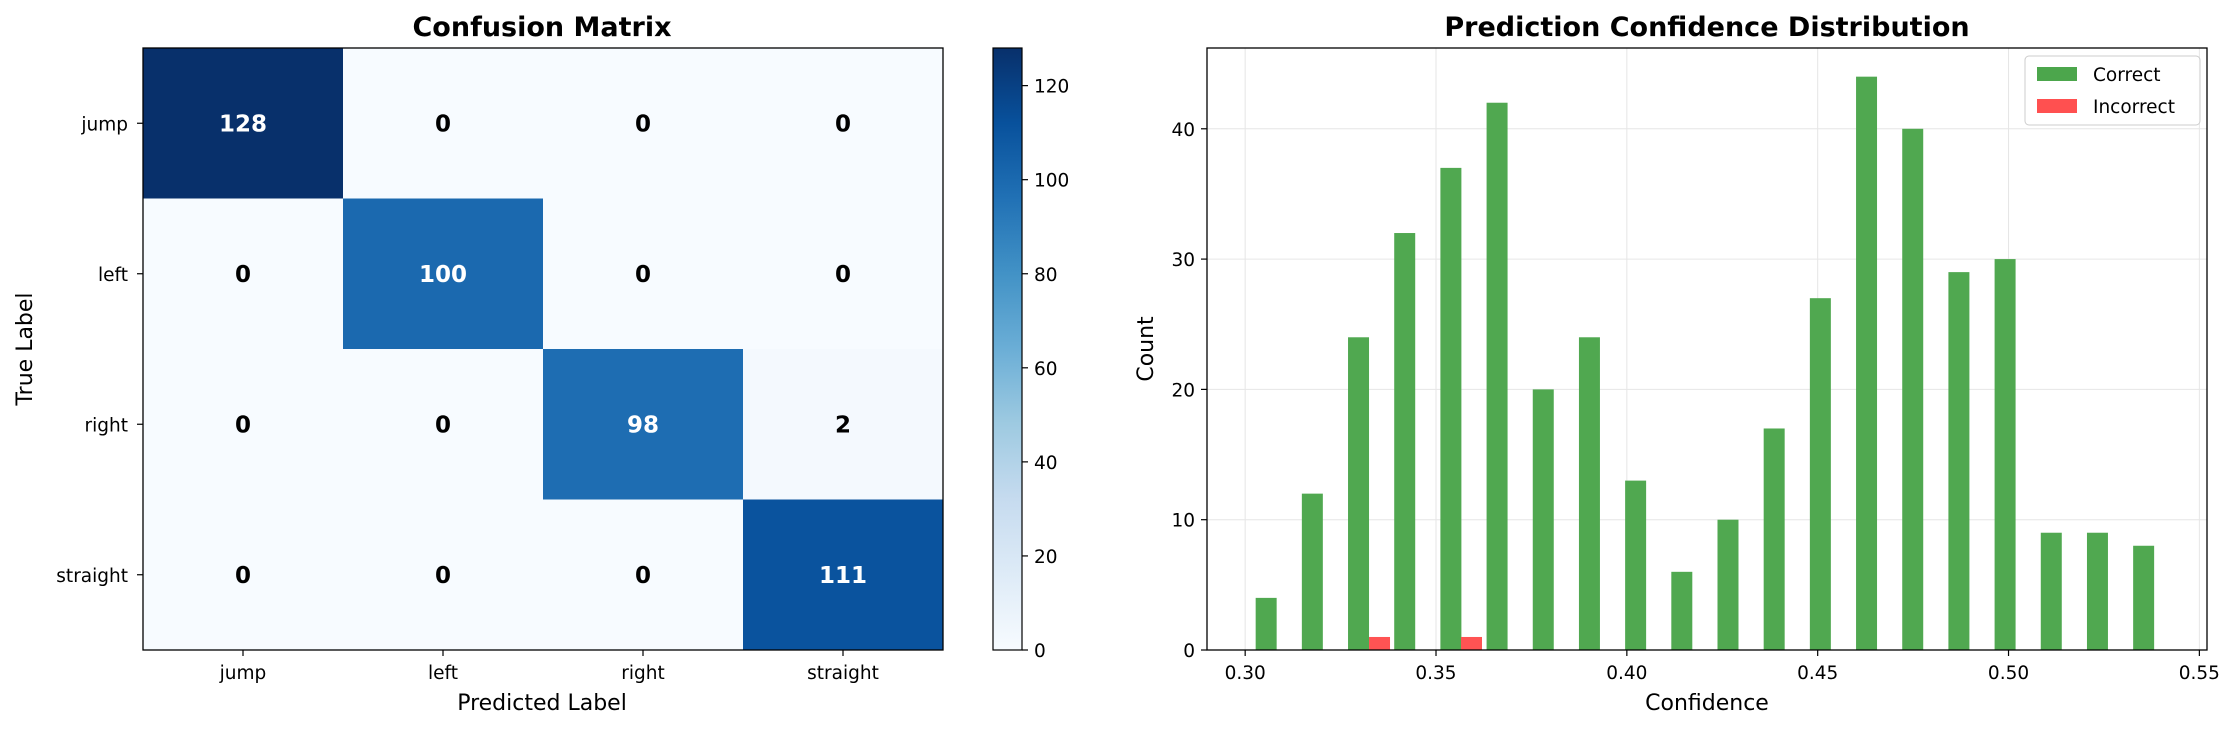 Image resolution: width=2229 pixels, height=730 pixels. I want to click on confusion-matrix-x-ticks: jump left right straight, so click(549, 667).